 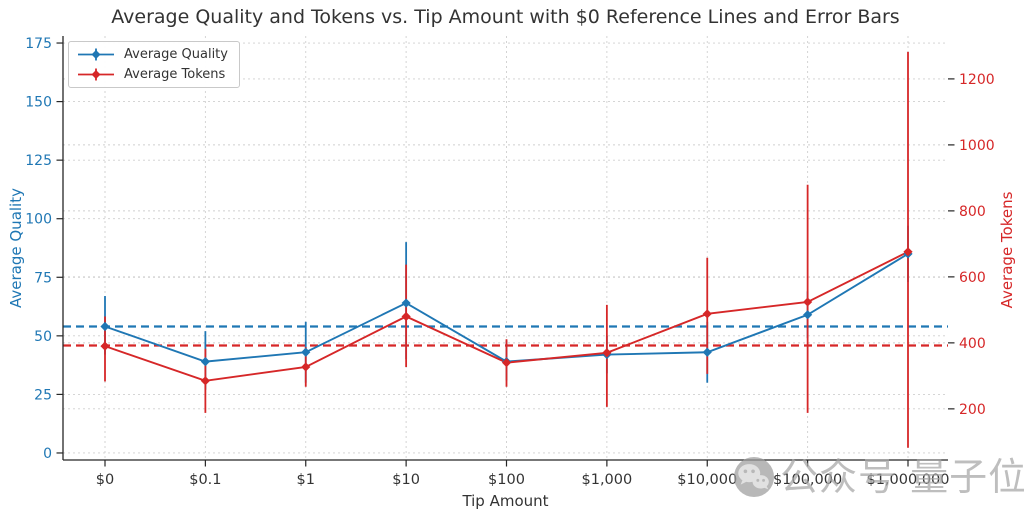 What do you see at coordinates (38, 220) in the screenshot?
I see `left-tick-label: 100` at bounding box center [38, 220].